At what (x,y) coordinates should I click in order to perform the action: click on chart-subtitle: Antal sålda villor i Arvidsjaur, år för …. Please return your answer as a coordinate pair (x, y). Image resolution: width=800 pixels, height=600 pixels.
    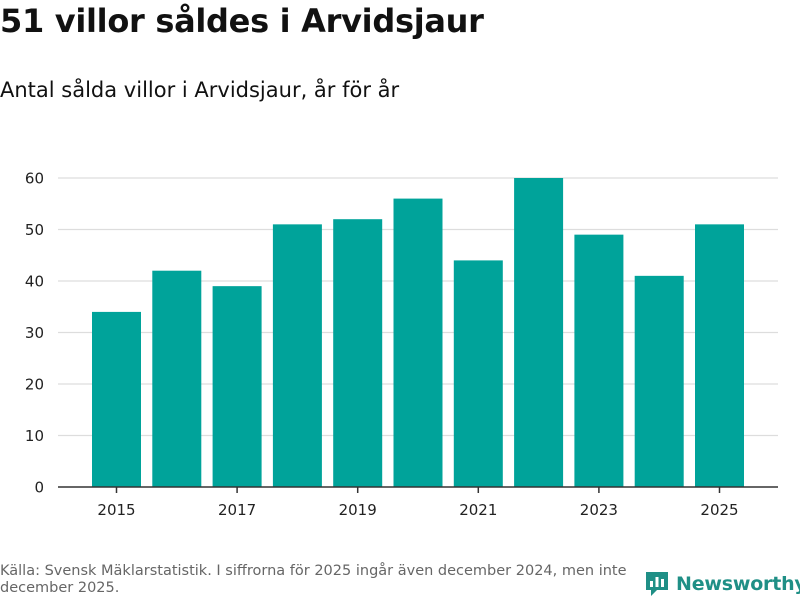
    Looking at the image, I should click on (200, 90).